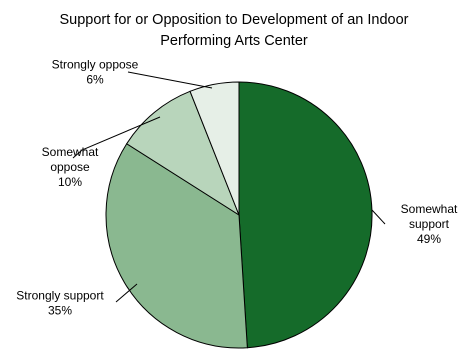  Describe the element at coordinates (378, 217) in the screenshot. I see `leader-line-somewhat-support` at that location.